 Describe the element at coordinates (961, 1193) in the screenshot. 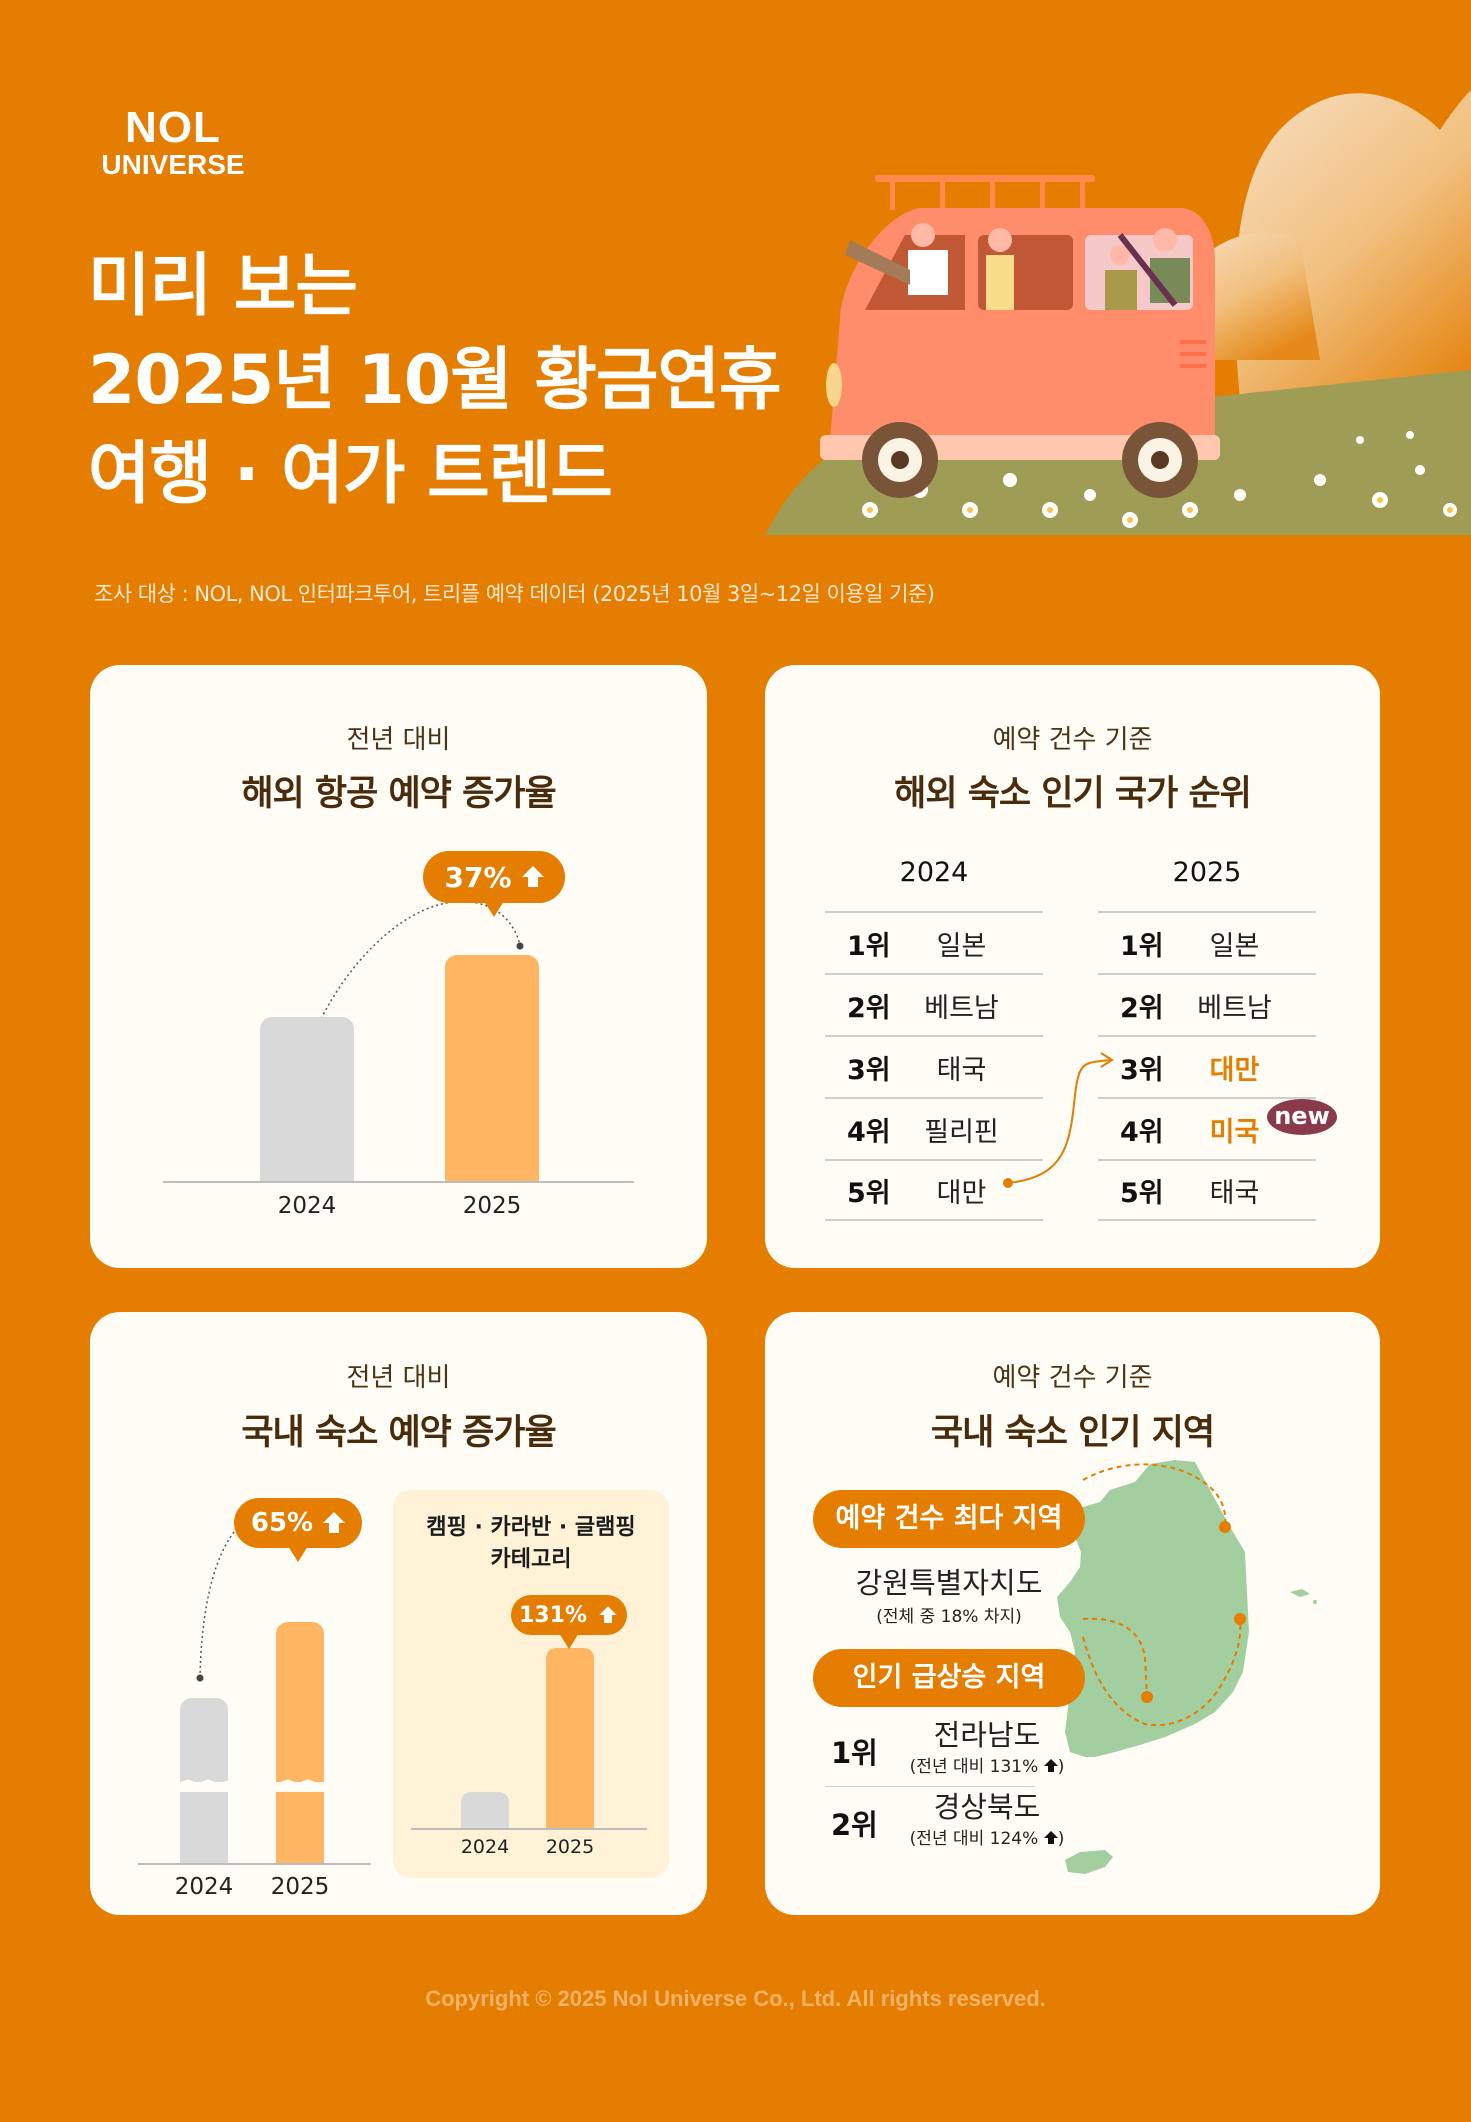

I see `rank-country: 대만` at that location.